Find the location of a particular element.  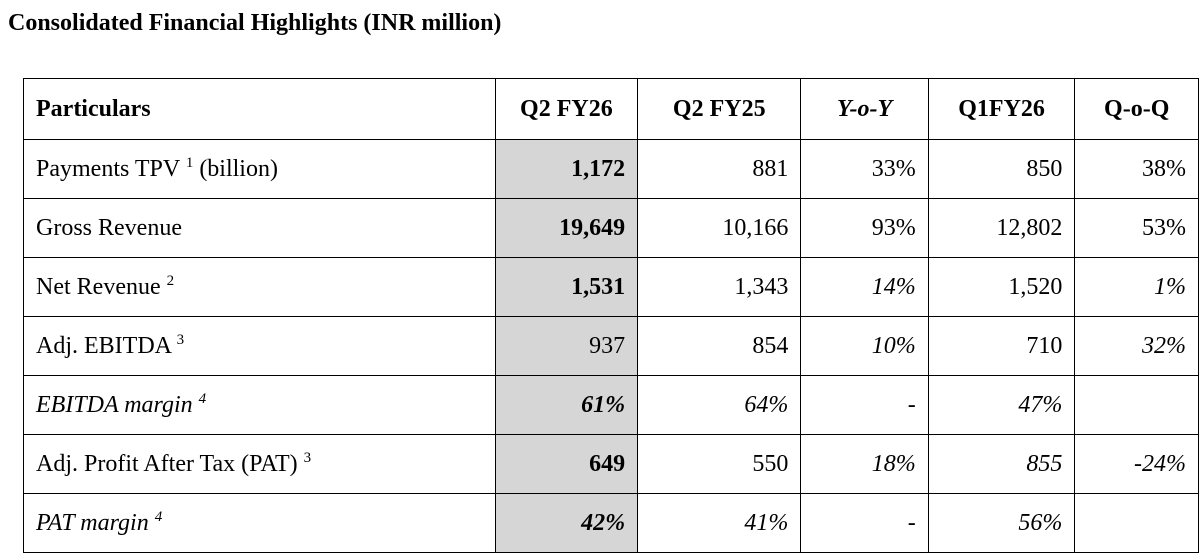

table-row: Adj. EBITDA 3 937 854 10% 710 32% is located at coordinates (611, 346).